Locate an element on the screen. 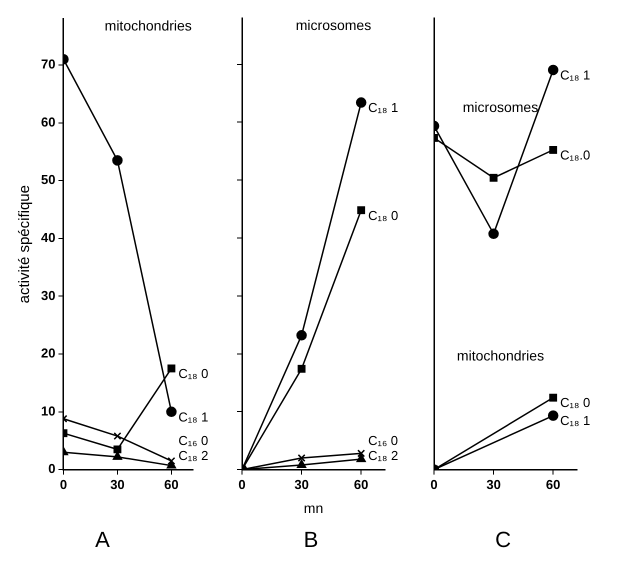  y-axis-title: activité spécifique is located at coordinates (25, 244).